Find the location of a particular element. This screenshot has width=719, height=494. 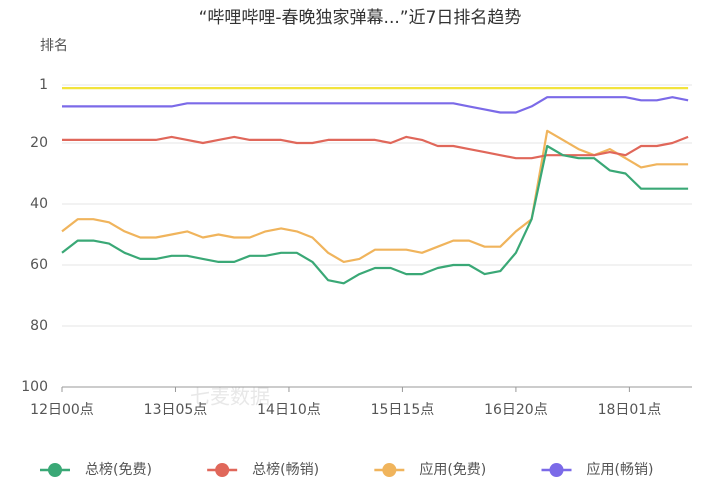

y-tick-label: 80 is located at coordinates (39, 326).